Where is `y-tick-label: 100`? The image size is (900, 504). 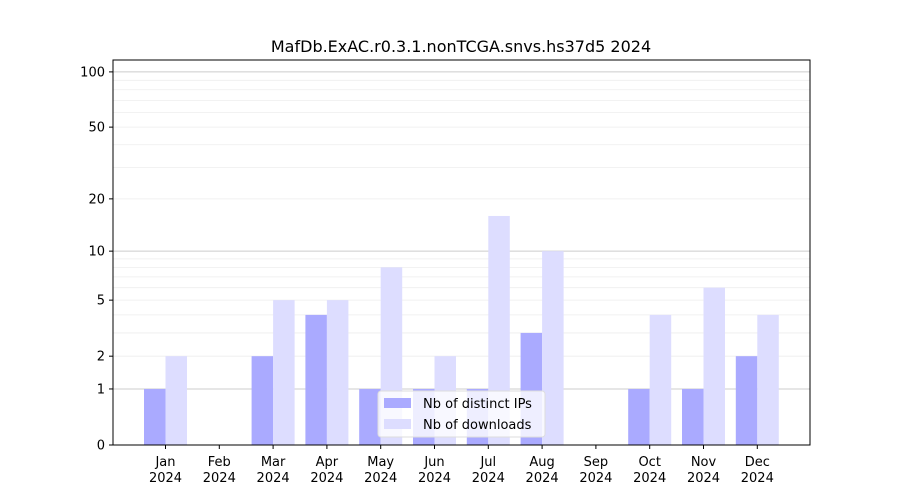 y-tick-label: 100 is located at coordinates (92, 72).